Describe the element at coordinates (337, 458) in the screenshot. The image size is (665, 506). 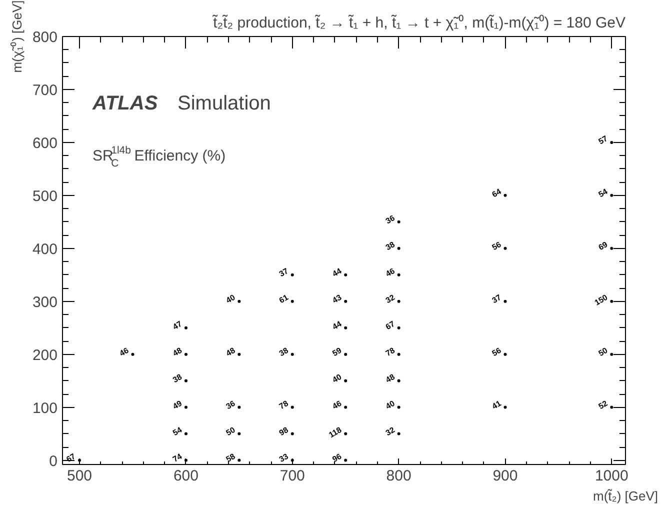
I see `annotation: 96` at that location.